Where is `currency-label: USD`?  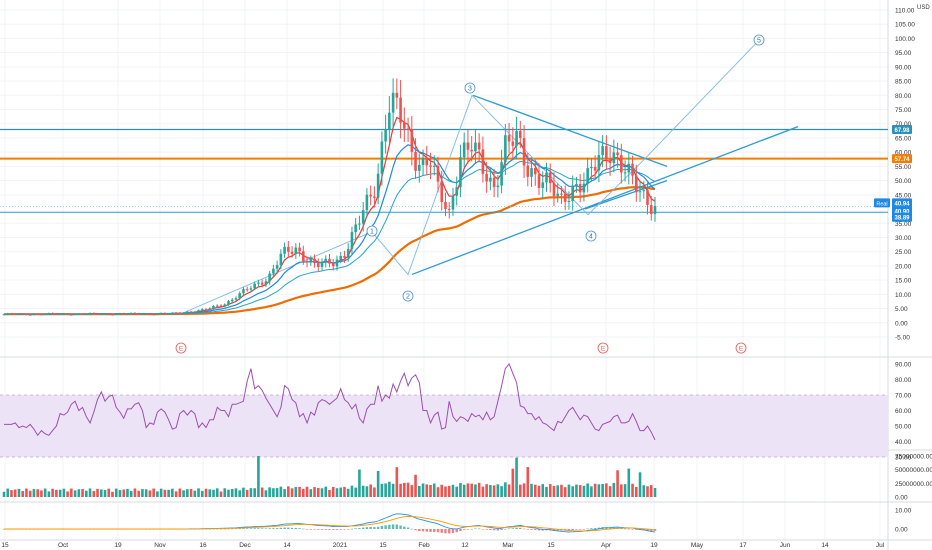
currency-label: USD is located at coordinates (923, 8).